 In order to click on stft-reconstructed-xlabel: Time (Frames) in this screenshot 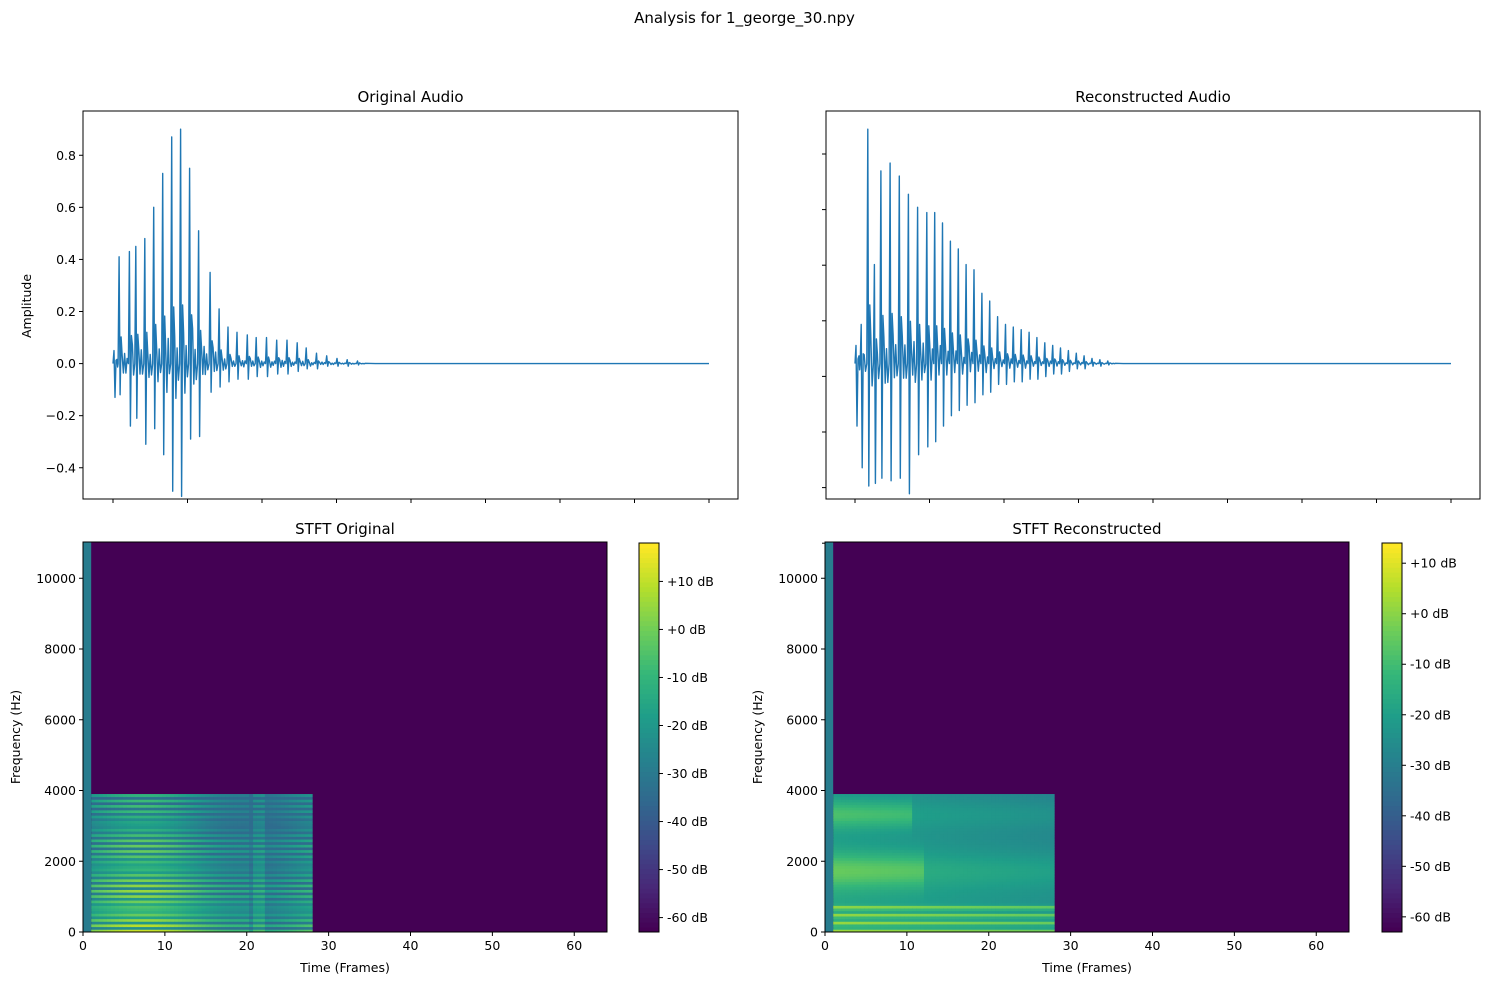, I will do `click(1086, 967)`.